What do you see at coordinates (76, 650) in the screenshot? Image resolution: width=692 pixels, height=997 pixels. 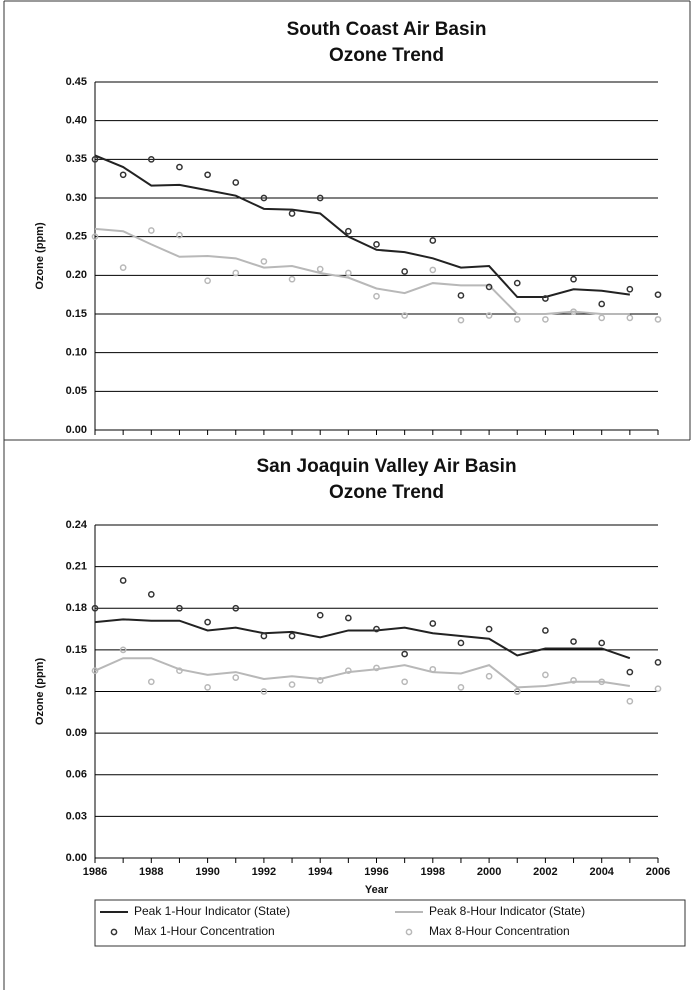 I see `y-tick-label: 0.15` at bounding box center [76, 650].